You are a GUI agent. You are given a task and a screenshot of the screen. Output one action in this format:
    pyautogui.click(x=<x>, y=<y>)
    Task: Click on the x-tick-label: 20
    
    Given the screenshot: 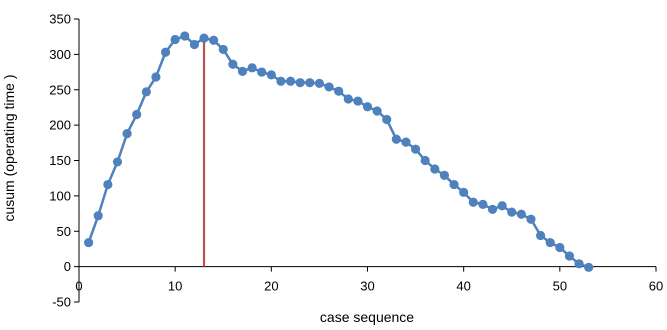 What is the action you would take?
    pyautogui.click(x=271, y=286)
    